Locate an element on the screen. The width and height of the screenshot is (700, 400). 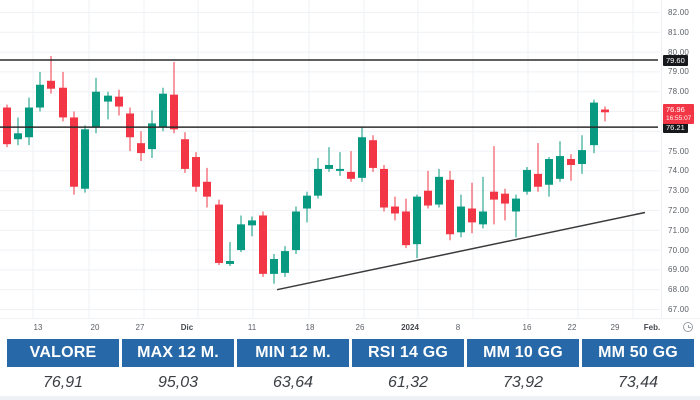
price-axis-label: 74.00 is located at coordinates (679, 171).